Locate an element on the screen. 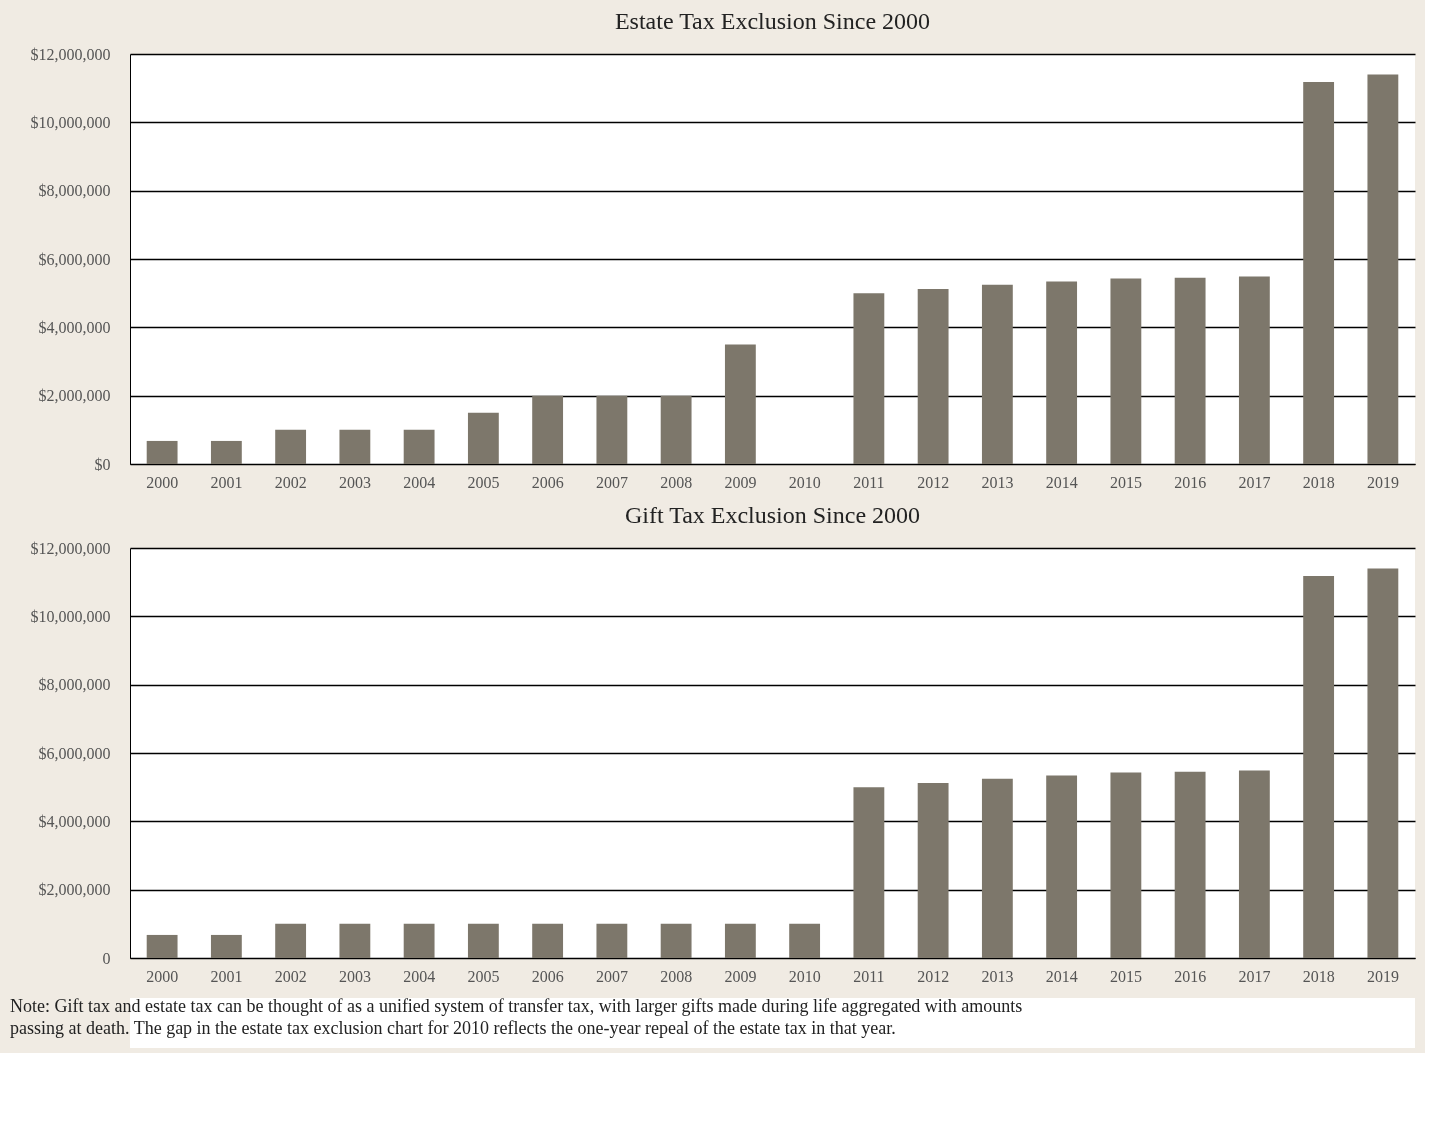 Image resolution: width=1449 pixels, height=1133 pixels. y-tick-label: 0 is located at coordinates (106, 958).